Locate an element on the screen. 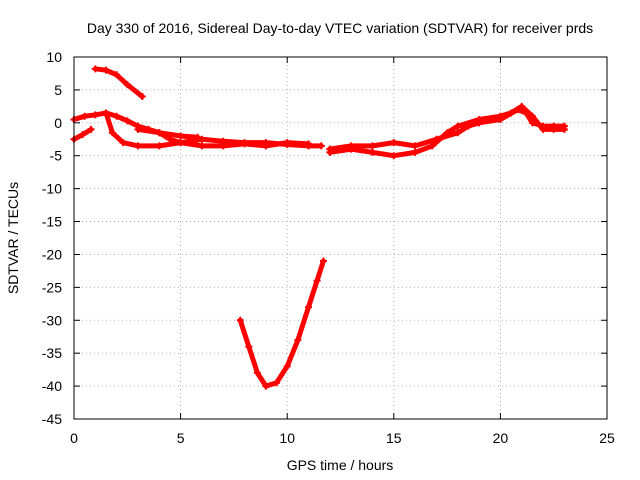 This screenshot has height=480, width=640. x-tick-label: 5 is located at coordinates (181, 438).